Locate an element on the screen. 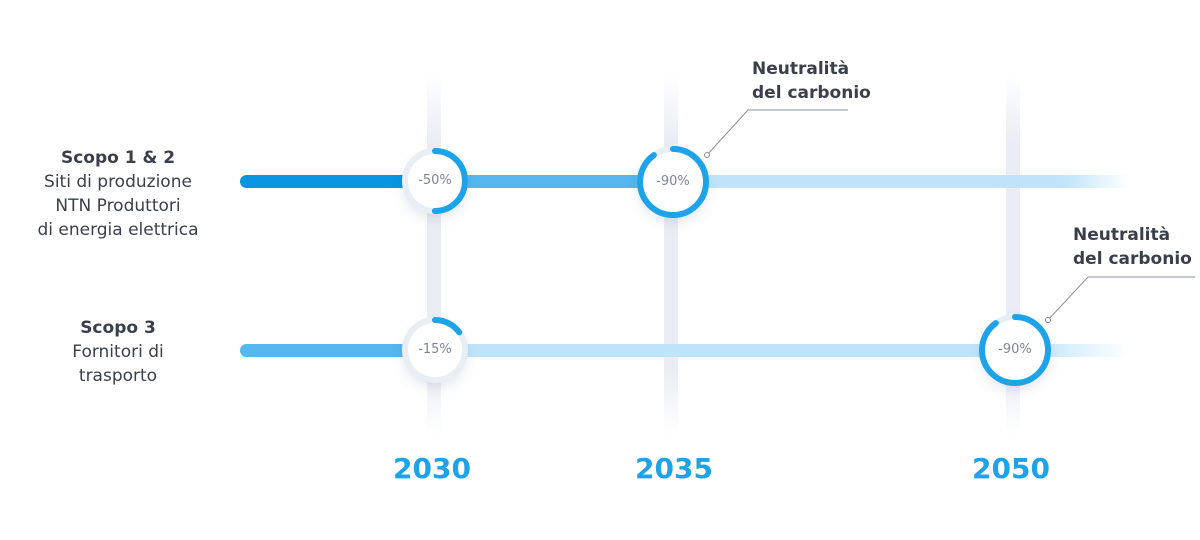 The image size is (1200, 540). row-title: Scopo 1 & 2 is located at coordinates (118, 158).